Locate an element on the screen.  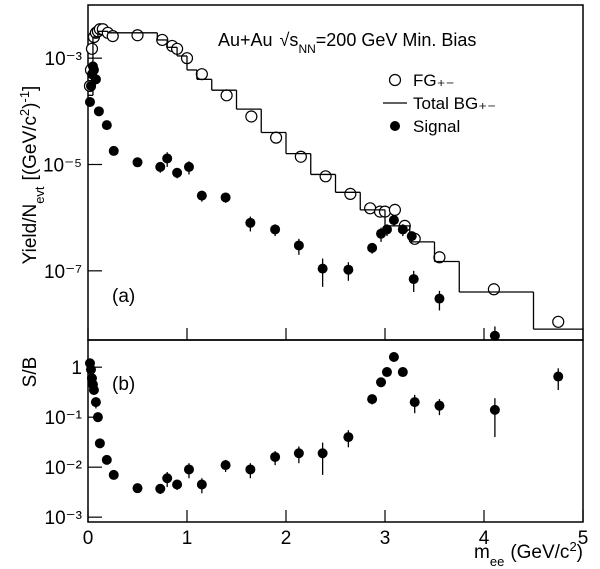
label-part: ee is located at coordinates (497, 561).